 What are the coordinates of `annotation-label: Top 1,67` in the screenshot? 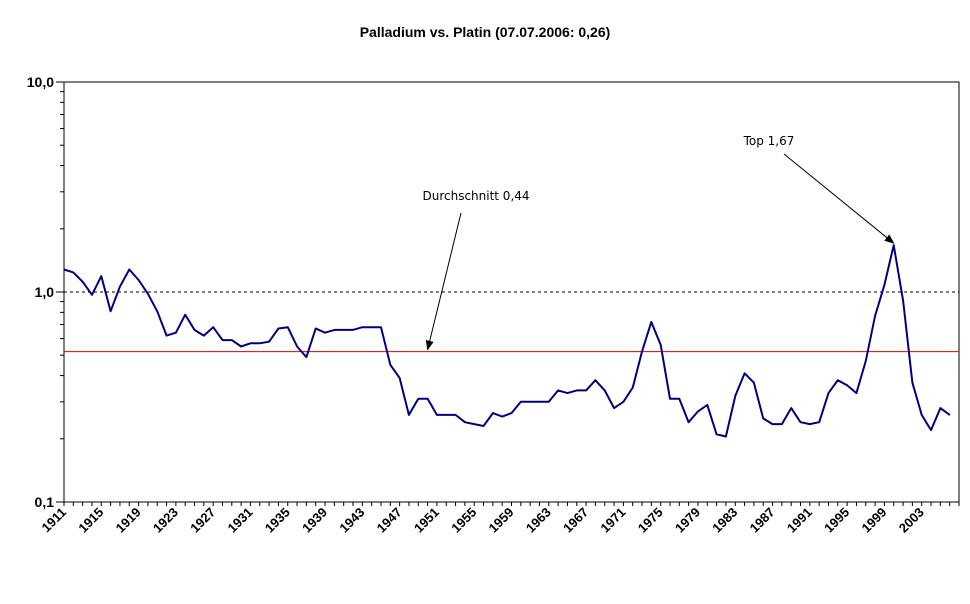 It's located at (769, 141).